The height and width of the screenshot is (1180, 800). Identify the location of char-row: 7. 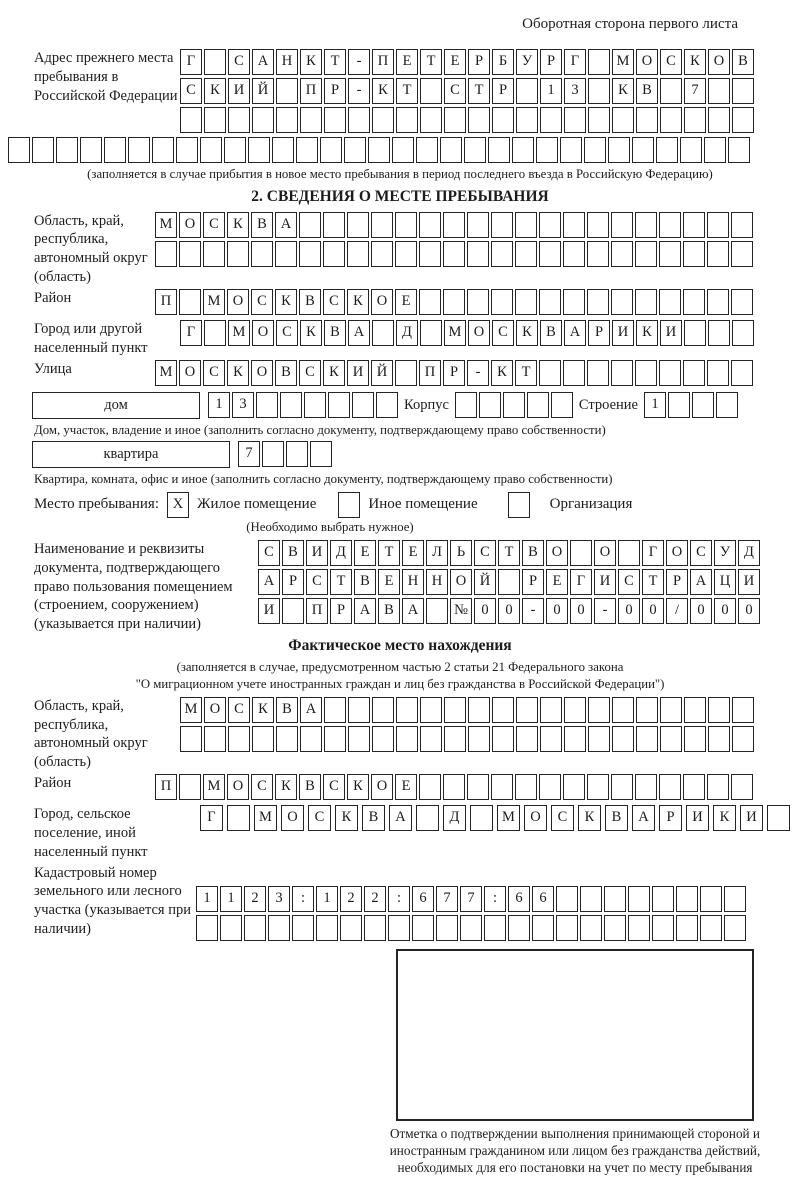
(285, 454).